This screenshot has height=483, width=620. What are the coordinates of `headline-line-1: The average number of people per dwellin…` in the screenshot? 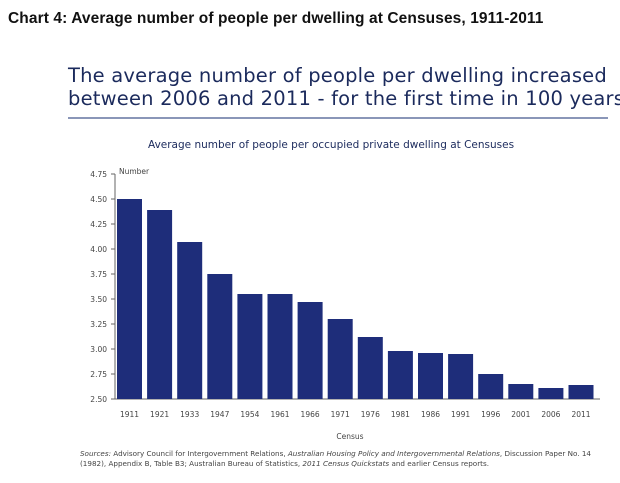 It's located at (337, 75).